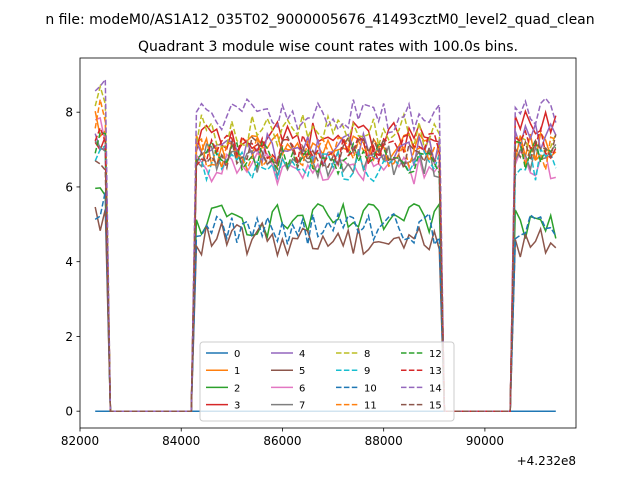  Describe the element at coordinates (367, 371) in the screenshot. I see `legend-label-9: 9` at that location.